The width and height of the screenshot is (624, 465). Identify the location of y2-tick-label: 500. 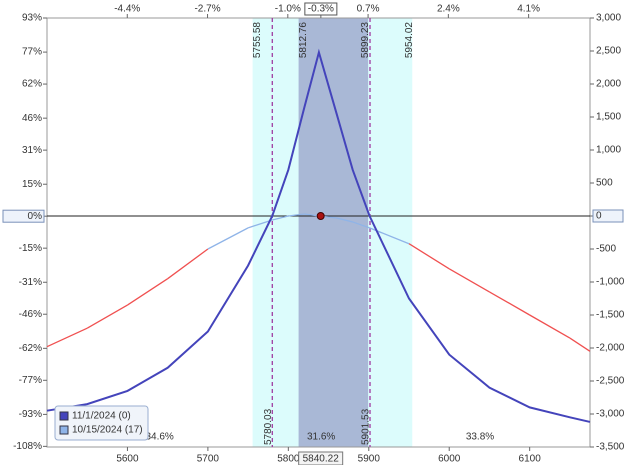
(604, 183).